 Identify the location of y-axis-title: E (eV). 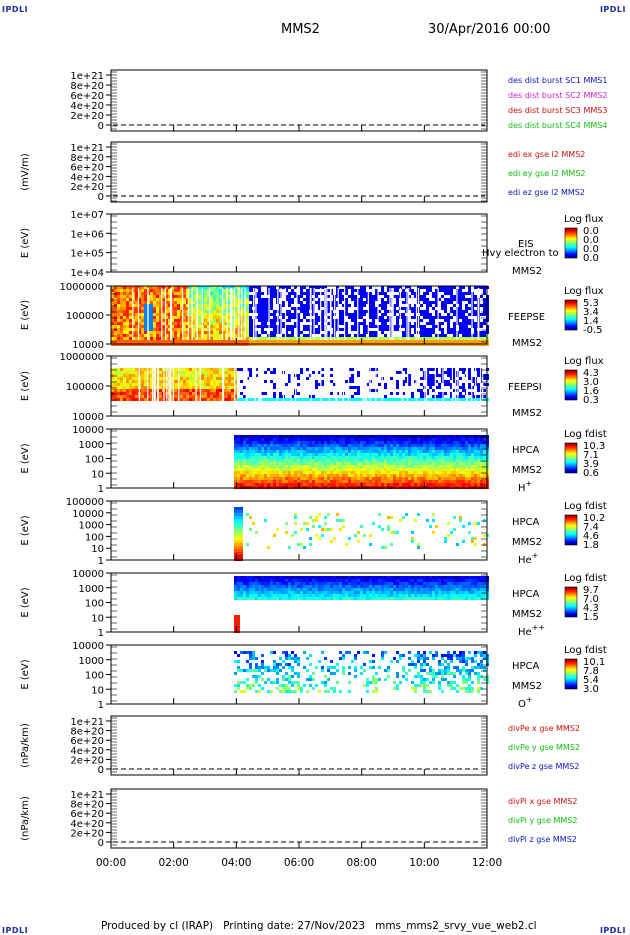
(25, 458).